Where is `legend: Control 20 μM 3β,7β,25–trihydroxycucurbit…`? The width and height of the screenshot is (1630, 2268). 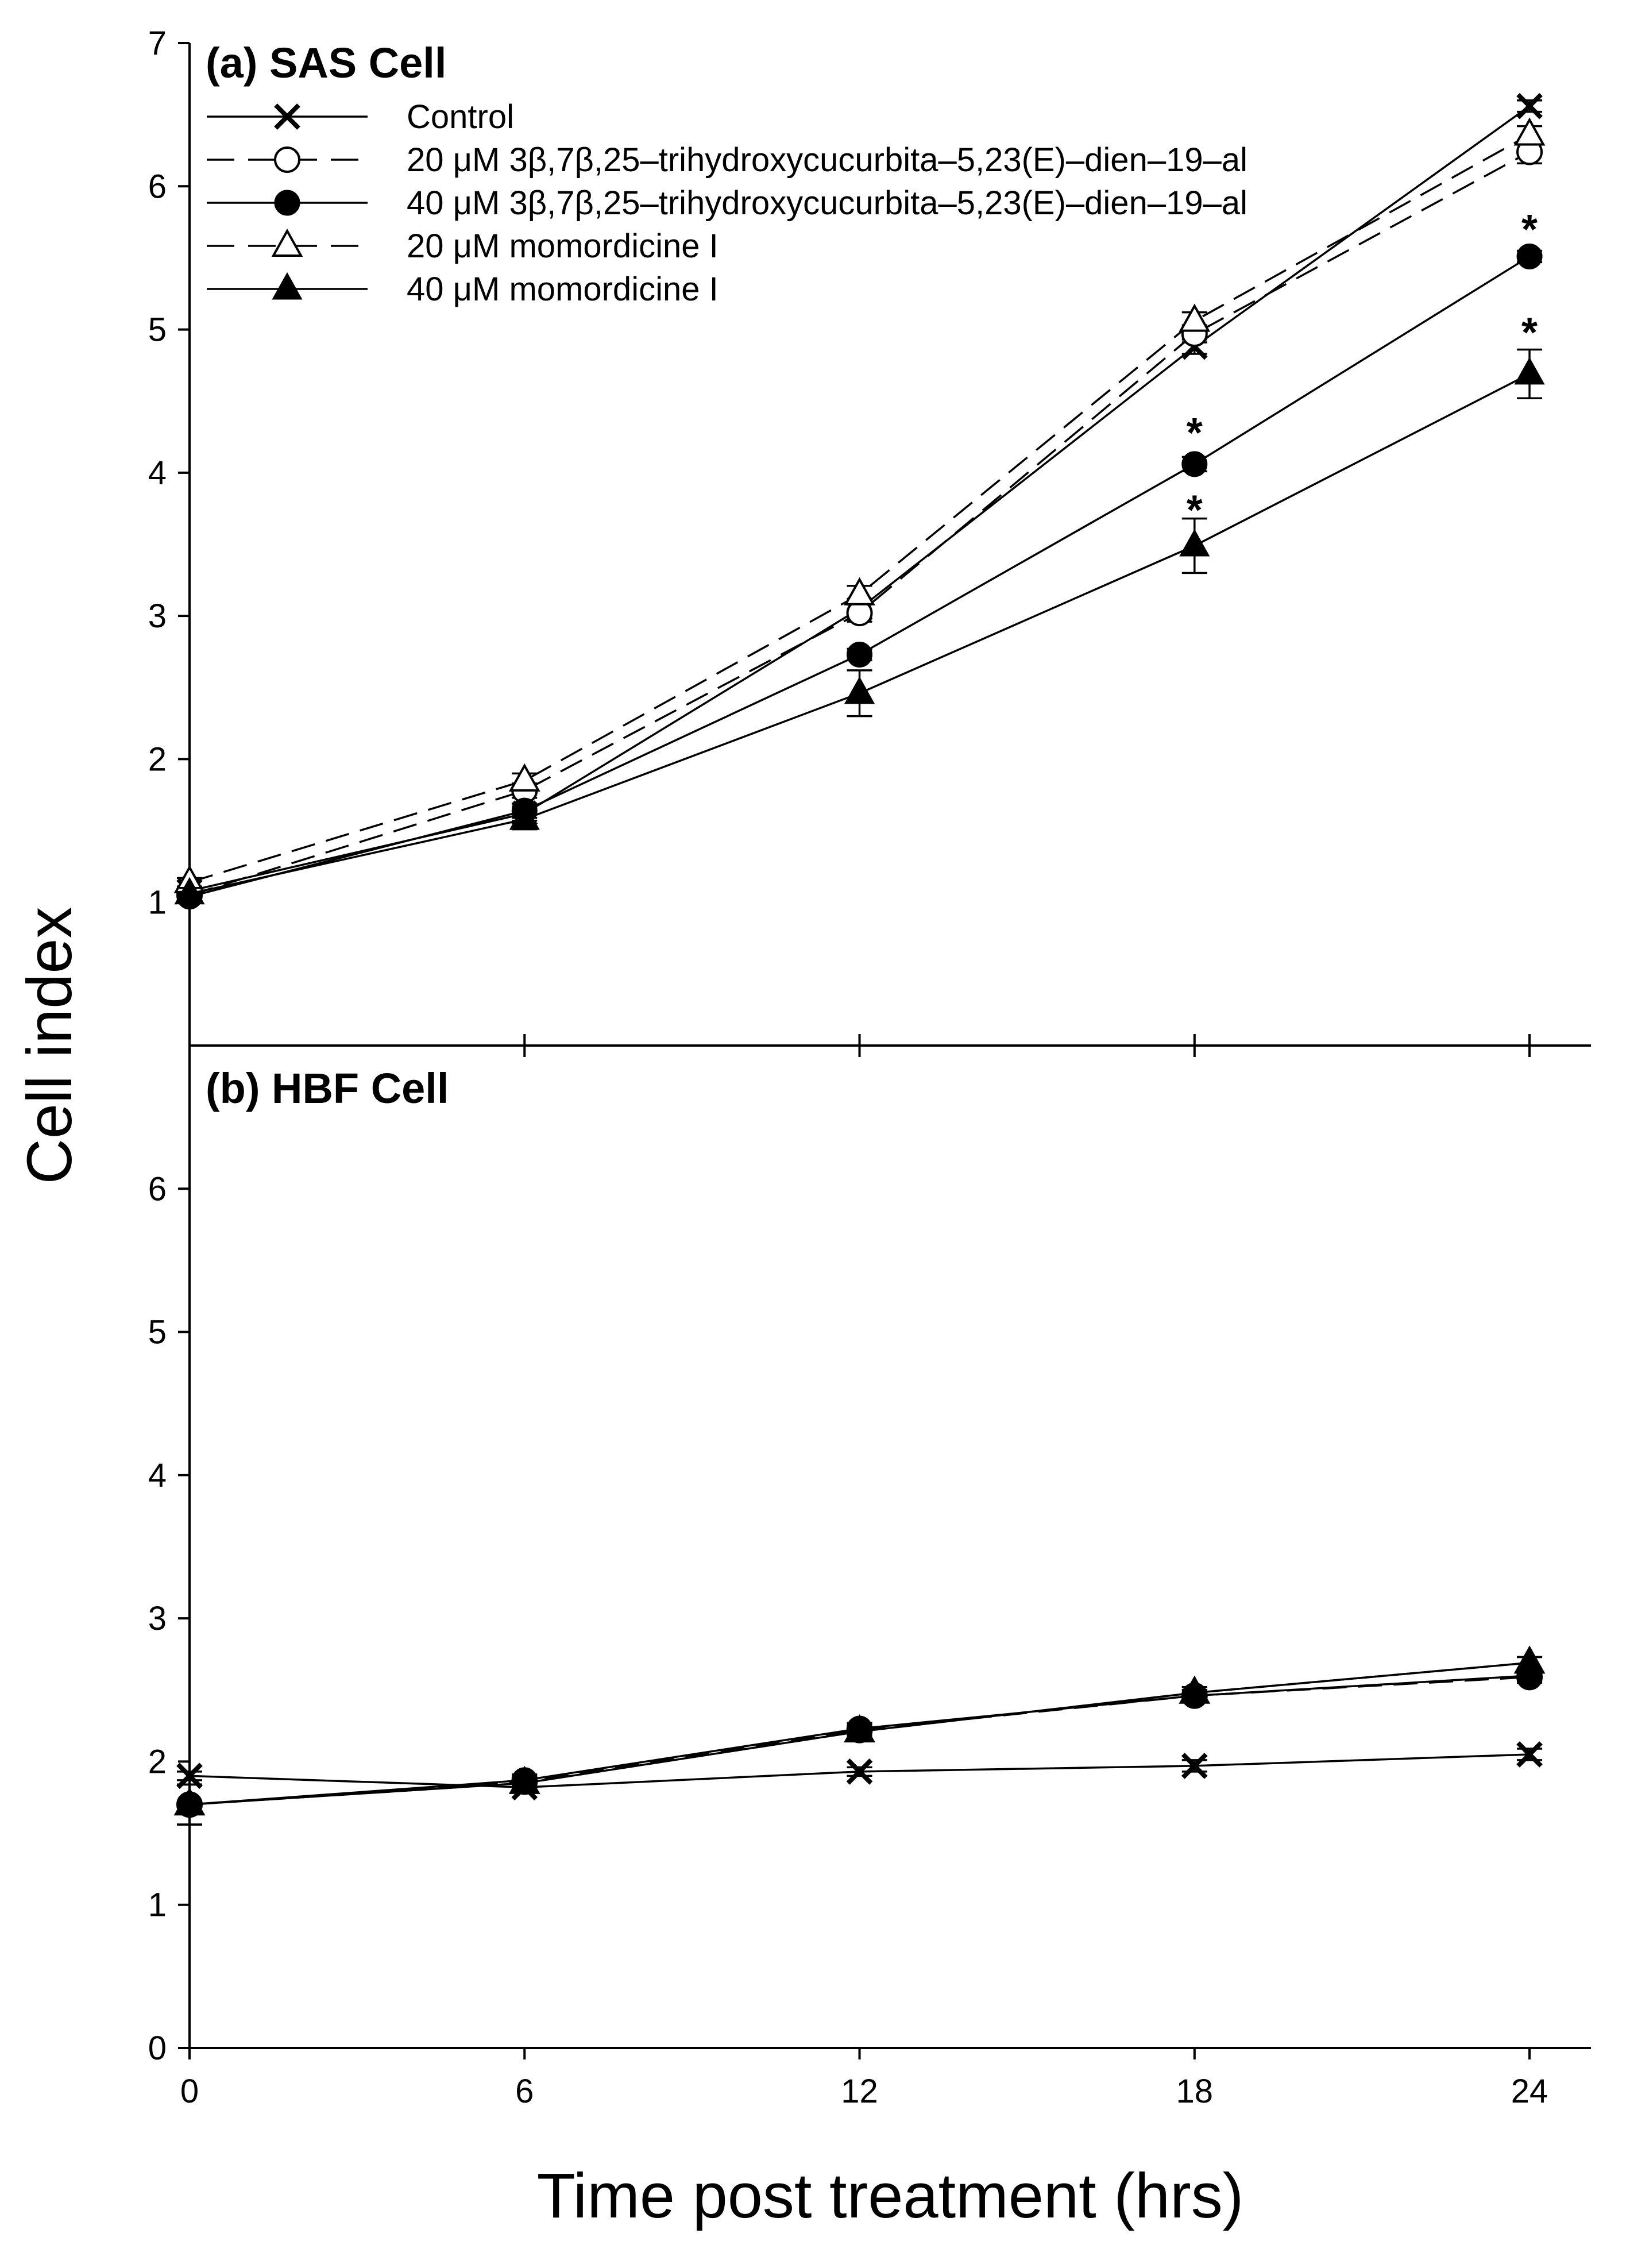
legend: Control 20 μM 3β,7β,25–trihydroxycucurbit… is located at coordinates (727, 203).